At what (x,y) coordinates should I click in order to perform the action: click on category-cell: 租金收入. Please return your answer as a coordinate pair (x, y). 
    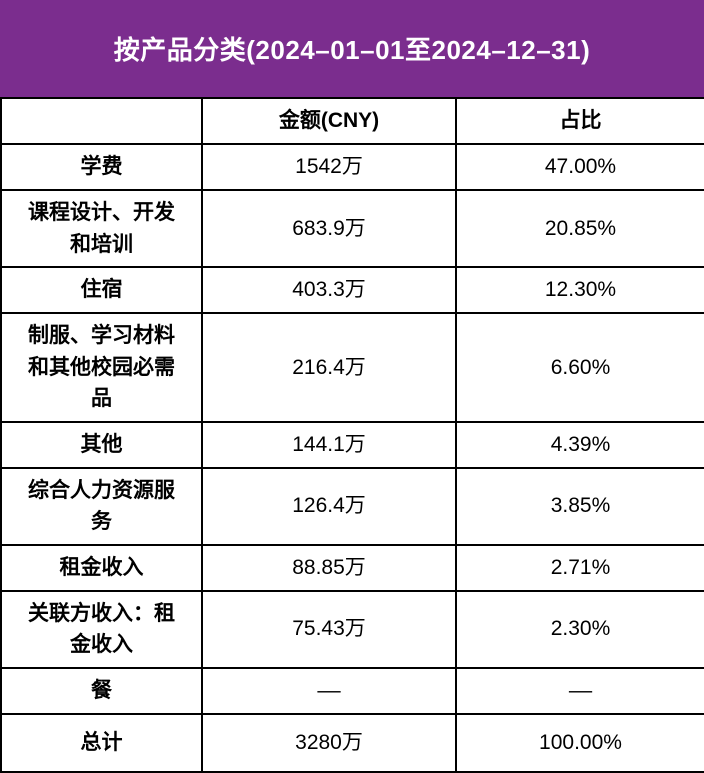
    Looking at the image, I should click on (101, 567).